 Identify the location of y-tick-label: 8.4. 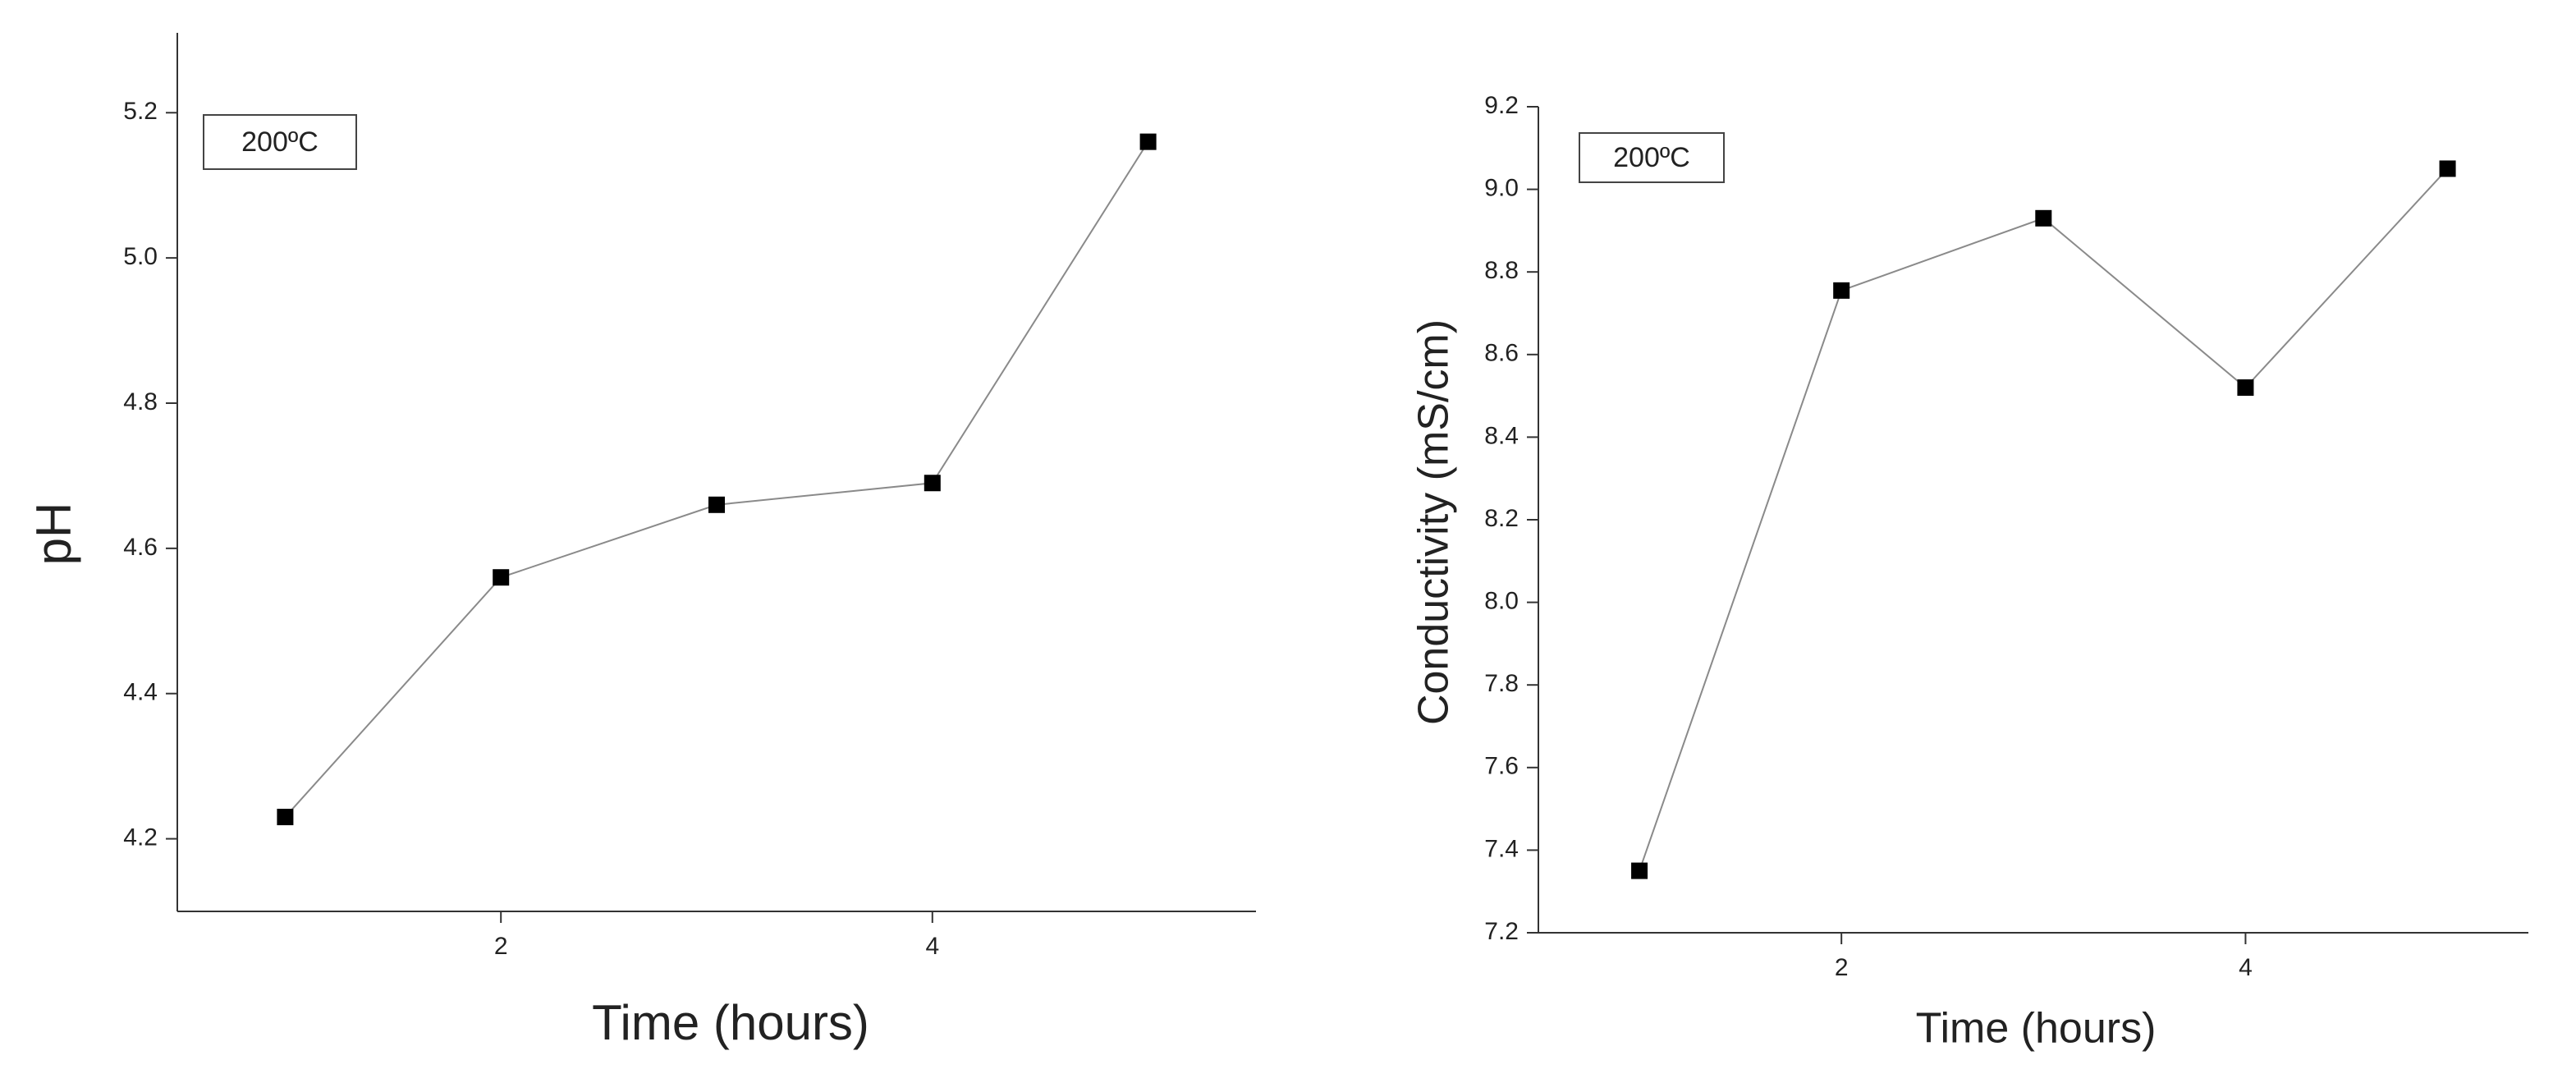
(1502, 435).